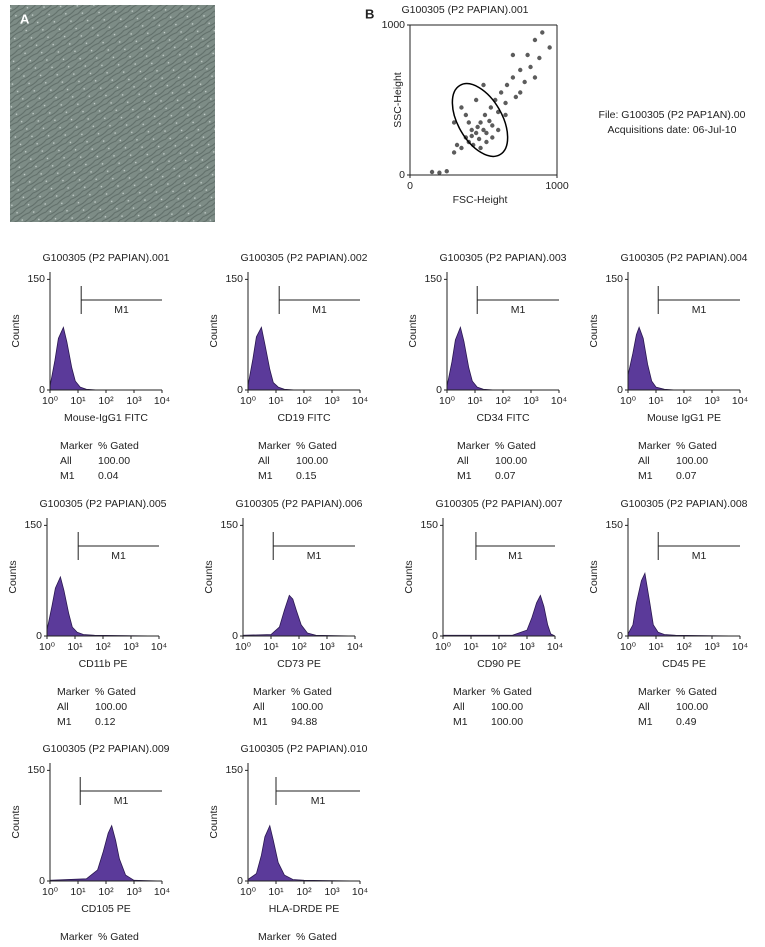 The width and height of the screenshot is (765, 947). I want to click on chart-title: G100305 (P2 PAPIAN).001, so click(464, 10).